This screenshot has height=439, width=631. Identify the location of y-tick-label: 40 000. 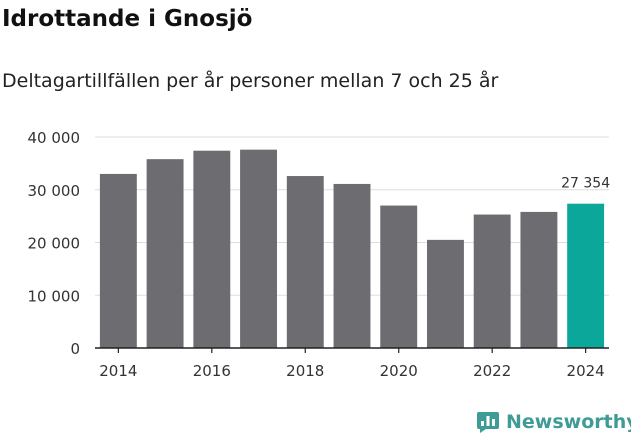
(54, 138).